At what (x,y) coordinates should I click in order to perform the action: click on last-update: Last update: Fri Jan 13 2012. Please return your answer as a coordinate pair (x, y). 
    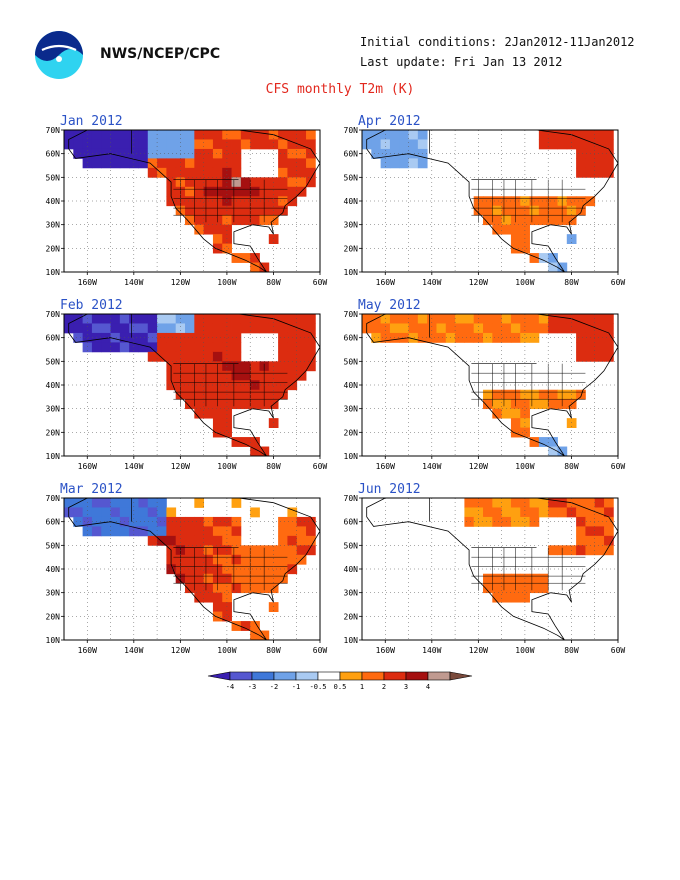
    Looking at the image, I should click on (461, 62).